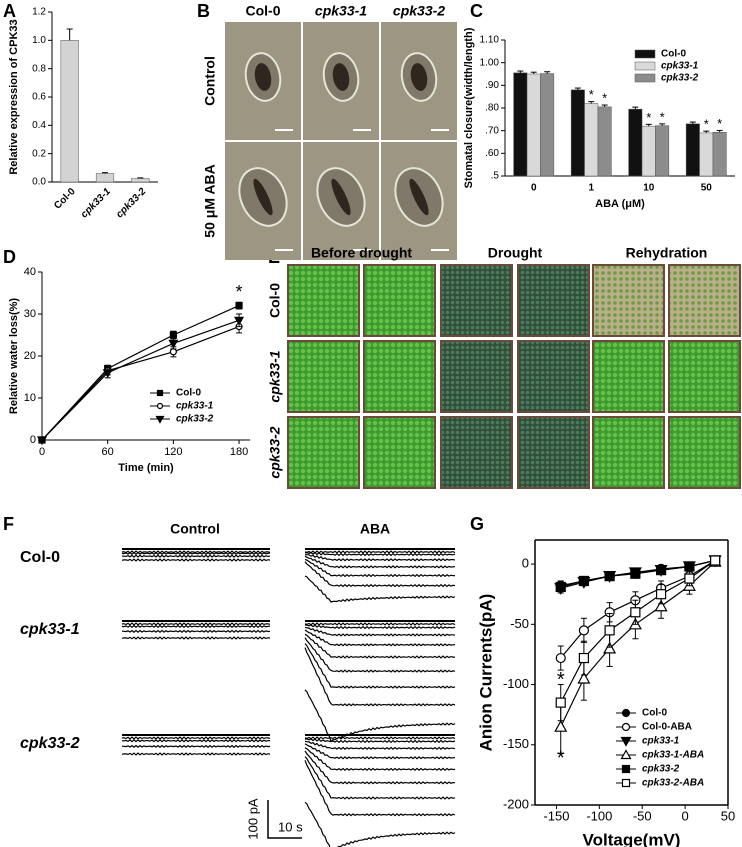  Describe the element at coordinates (30, 356) in the screenshot. I see `y-tick-label: 20` at that location.